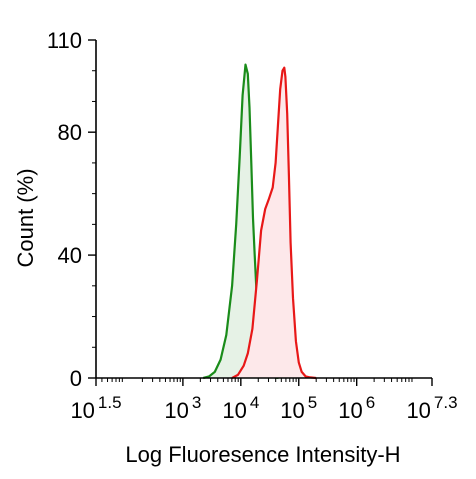 The image size is (476, 479). Describe the element at coordinates (64, 40) in the screenshot. I see `y-tick-label: 110` at that location.